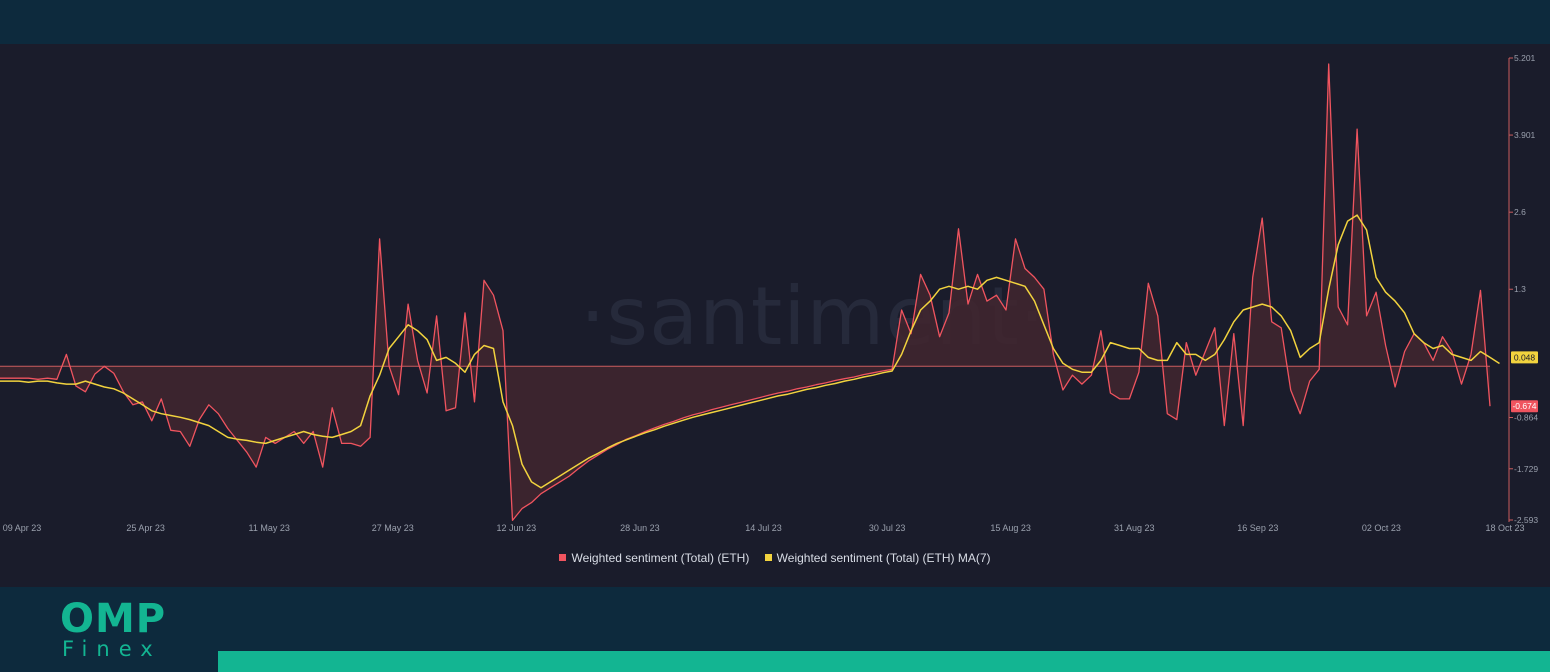  What do you see at coordinates (1257, 528) in the screenshot?
I see `x-tick-label: 16 Sep 23` at bounding box center [1257, 528].